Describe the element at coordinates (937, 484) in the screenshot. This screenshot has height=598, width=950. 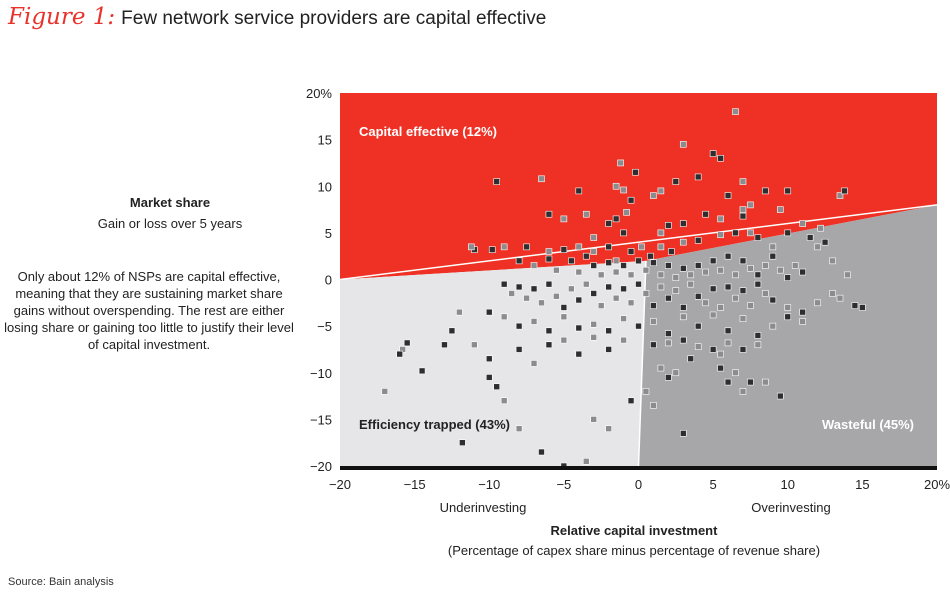
I see `x-tick-label: 20%` at that location.